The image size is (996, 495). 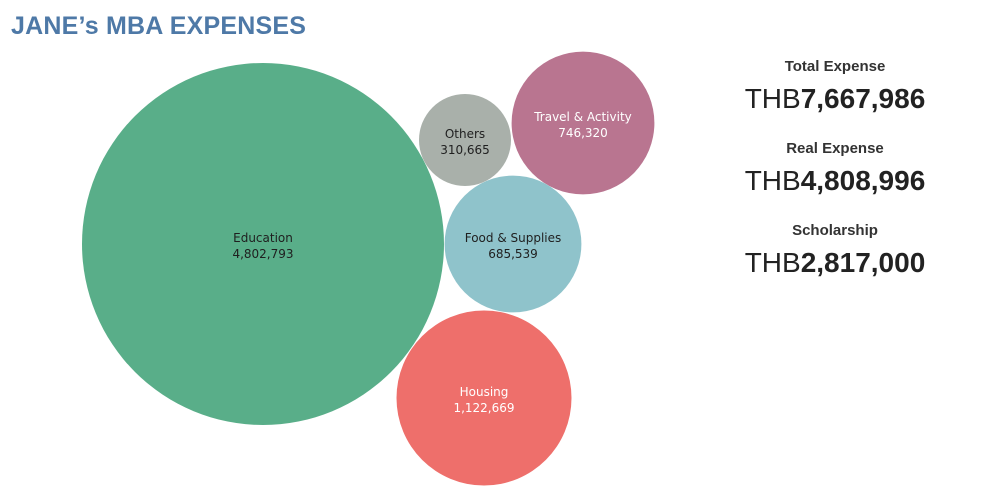 I want to click on page-title: JANE’s MBA EXPENSES, so click(x=159, y=26).